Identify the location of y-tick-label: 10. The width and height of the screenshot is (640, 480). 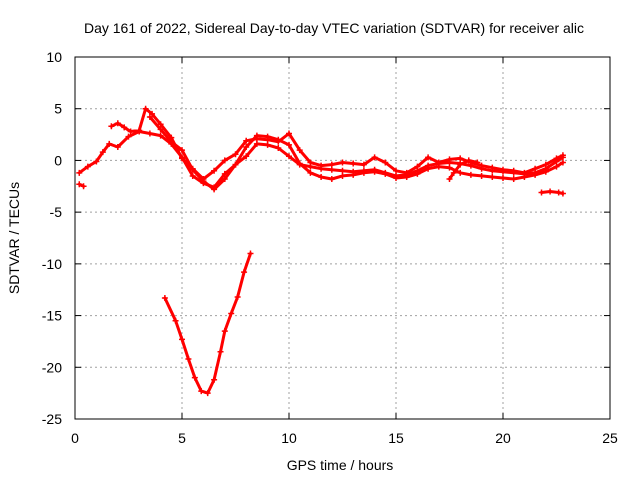
(54, 57).